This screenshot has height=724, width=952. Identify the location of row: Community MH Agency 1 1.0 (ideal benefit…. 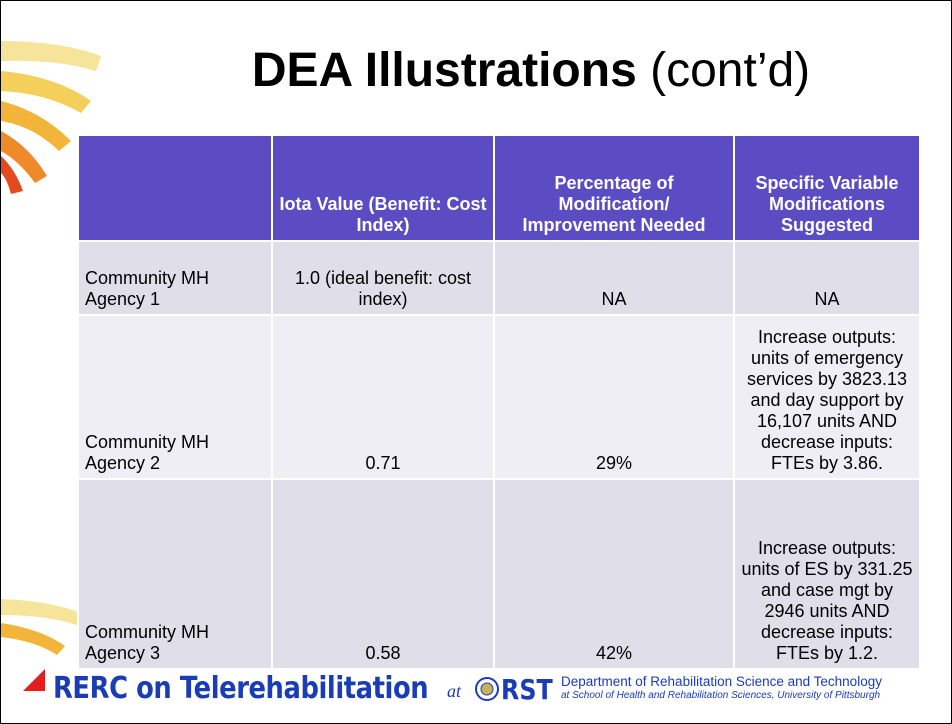
(499, 278).